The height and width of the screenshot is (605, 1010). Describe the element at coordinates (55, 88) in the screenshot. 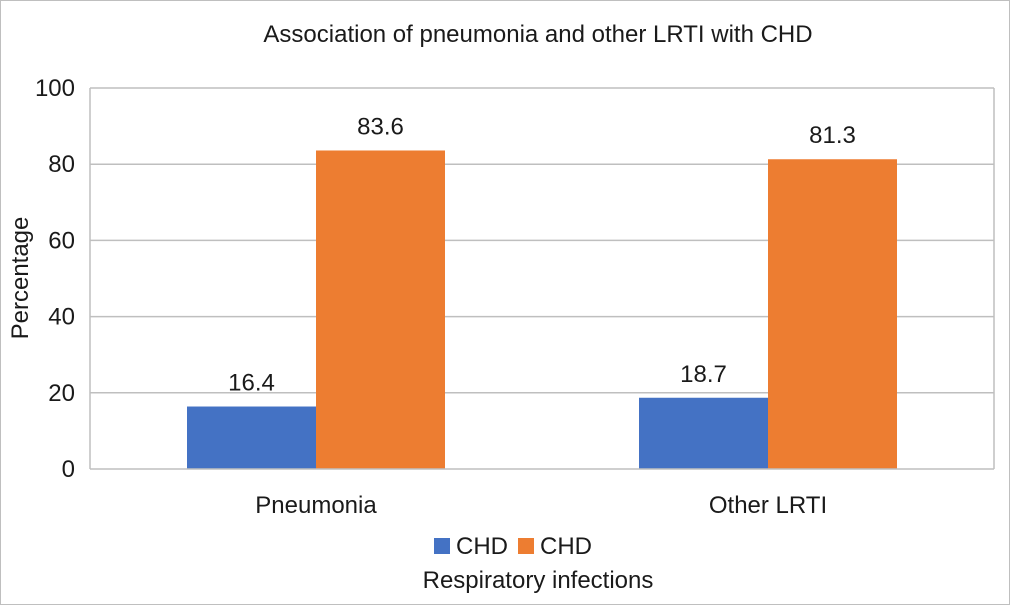

I see `y-tick-label: 100` at that location.